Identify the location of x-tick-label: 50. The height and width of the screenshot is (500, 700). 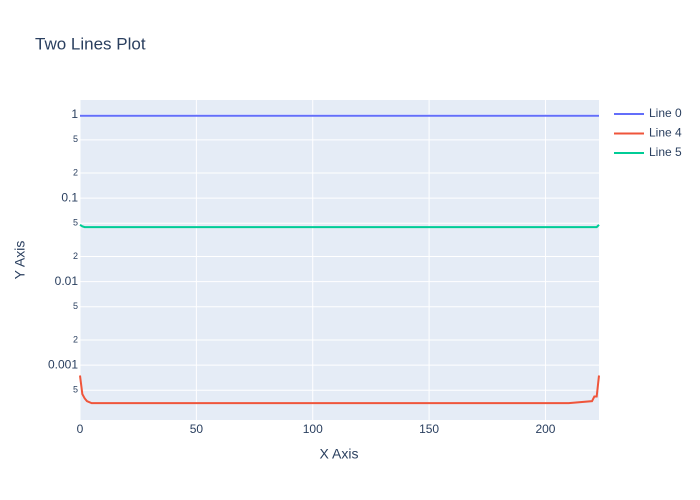
(197, 429).